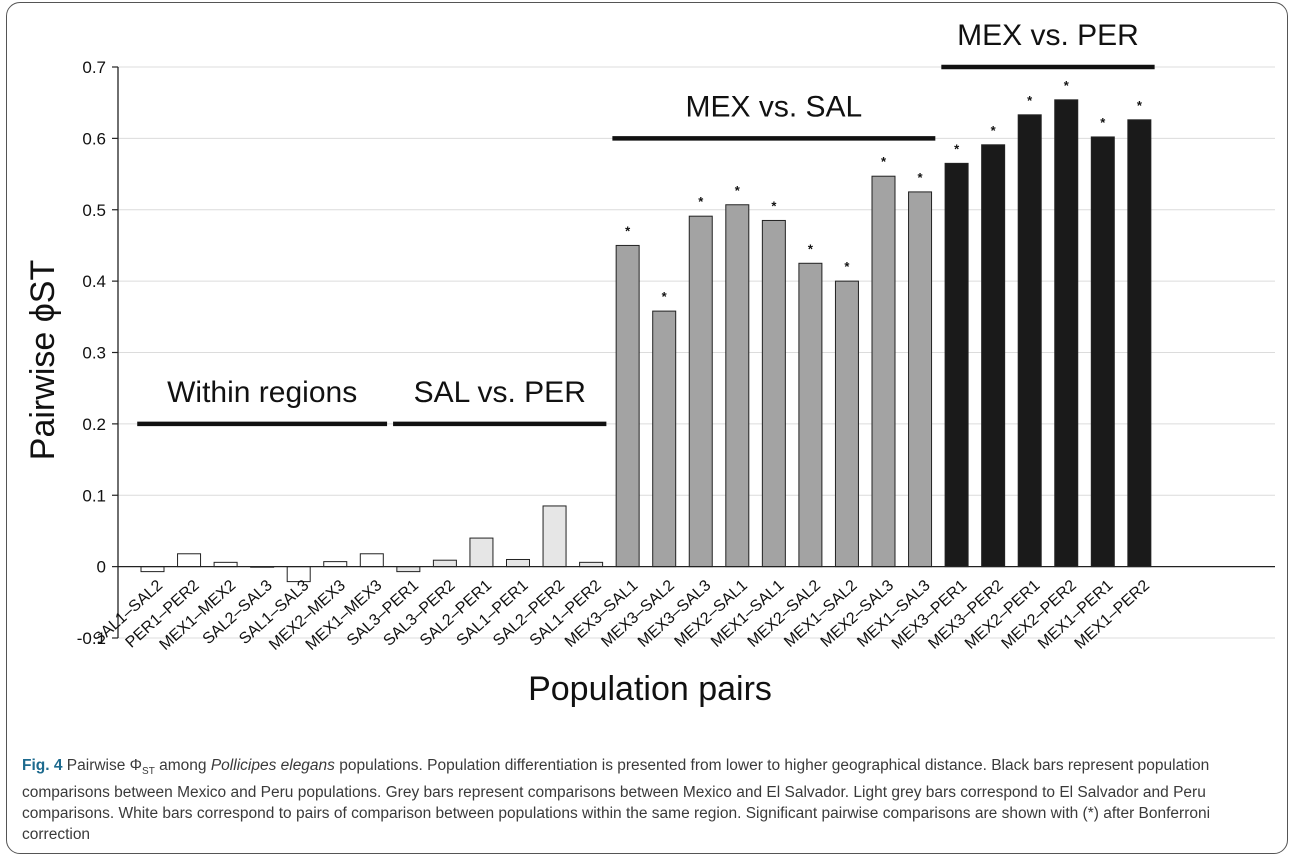  Describe the element at coordinates (500, 392) in the screenshot. I see `group-label: SAL vs. PER` at that location.